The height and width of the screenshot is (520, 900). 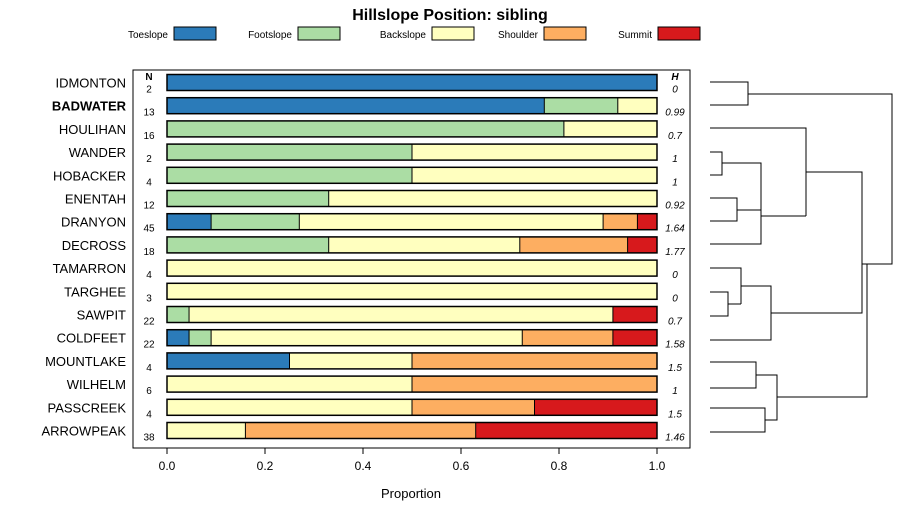 I want to click on bar-row-hobacker: HOBACKER 4 1, so click(x=365, y=177).